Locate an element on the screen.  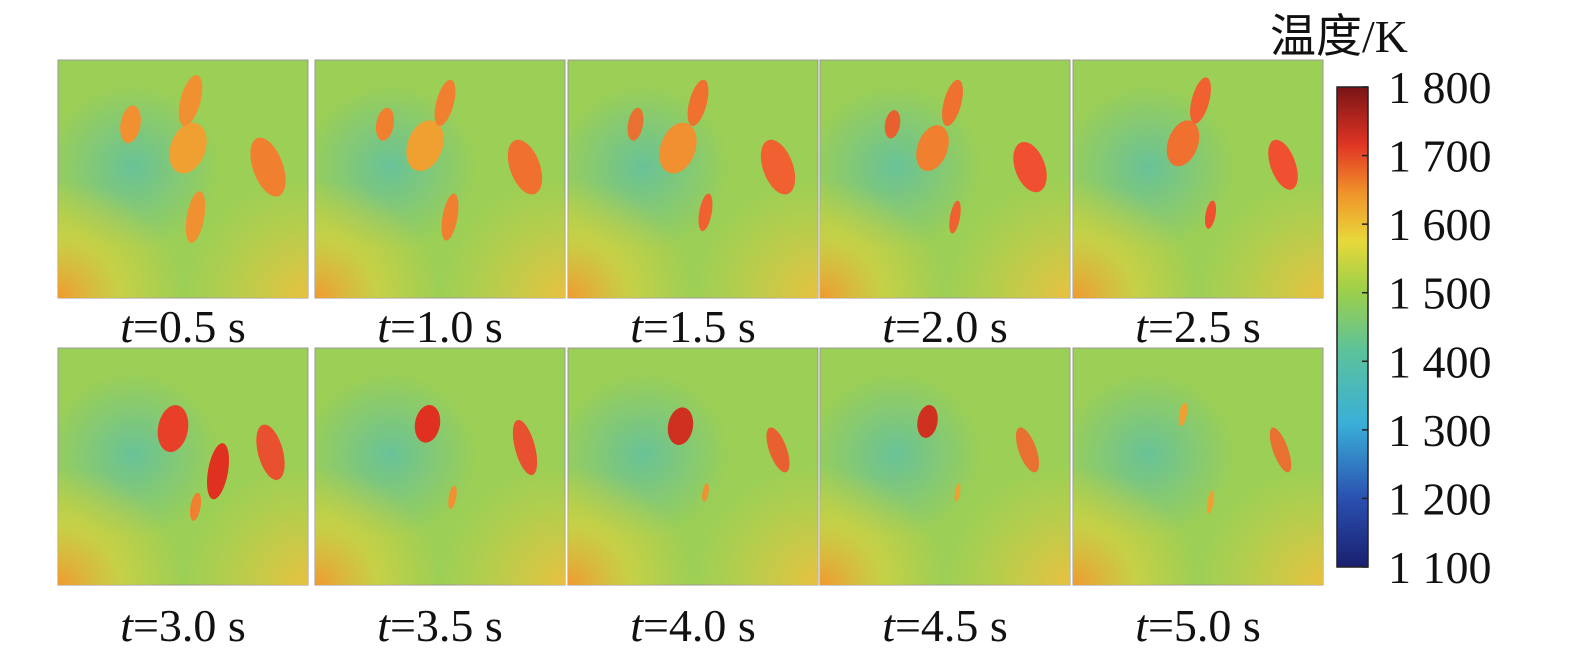
colorbar-tick-label: 1 600 is located at coordinates (1440, 224).